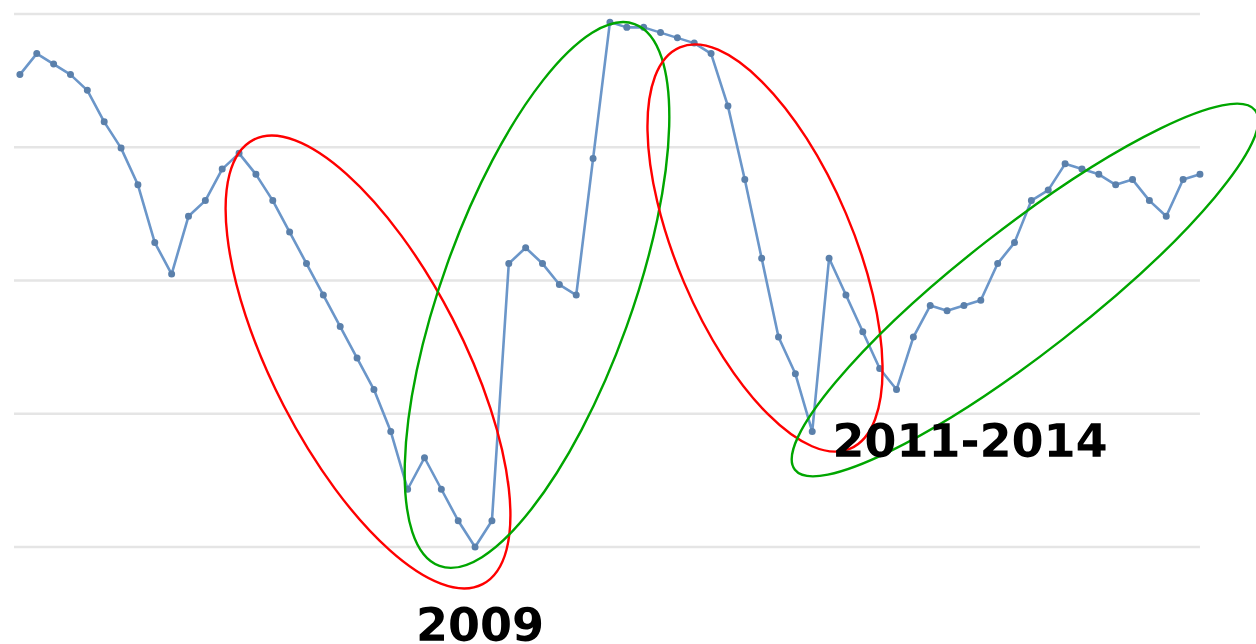 The height and width of the screenshot is (644, 1256). Describe the element at coordinates (480, 624) in the screenshot. I see `text: 2009` at that location.